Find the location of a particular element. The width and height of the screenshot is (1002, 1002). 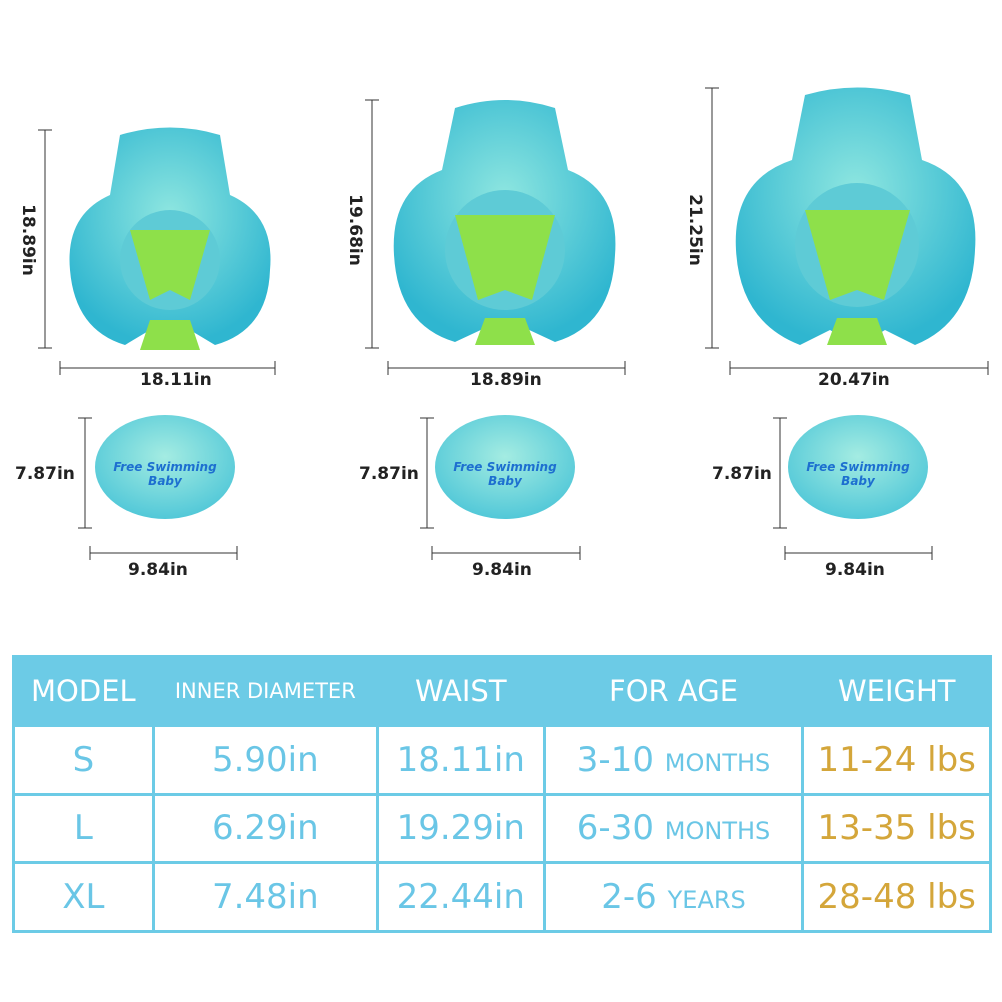

inner-diameter: 7.48in is located at coordinates (265, 897).